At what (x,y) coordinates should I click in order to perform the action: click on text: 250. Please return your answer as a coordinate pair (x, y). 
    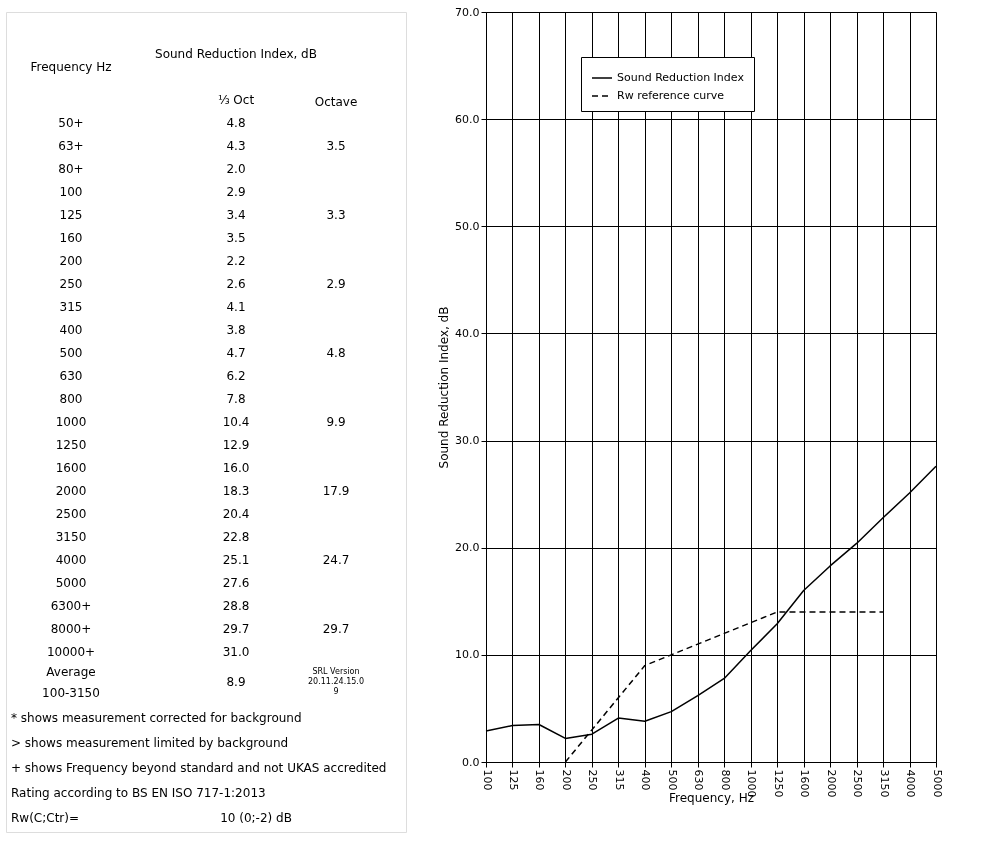
    Looking at the image, I should click on (71, 284).